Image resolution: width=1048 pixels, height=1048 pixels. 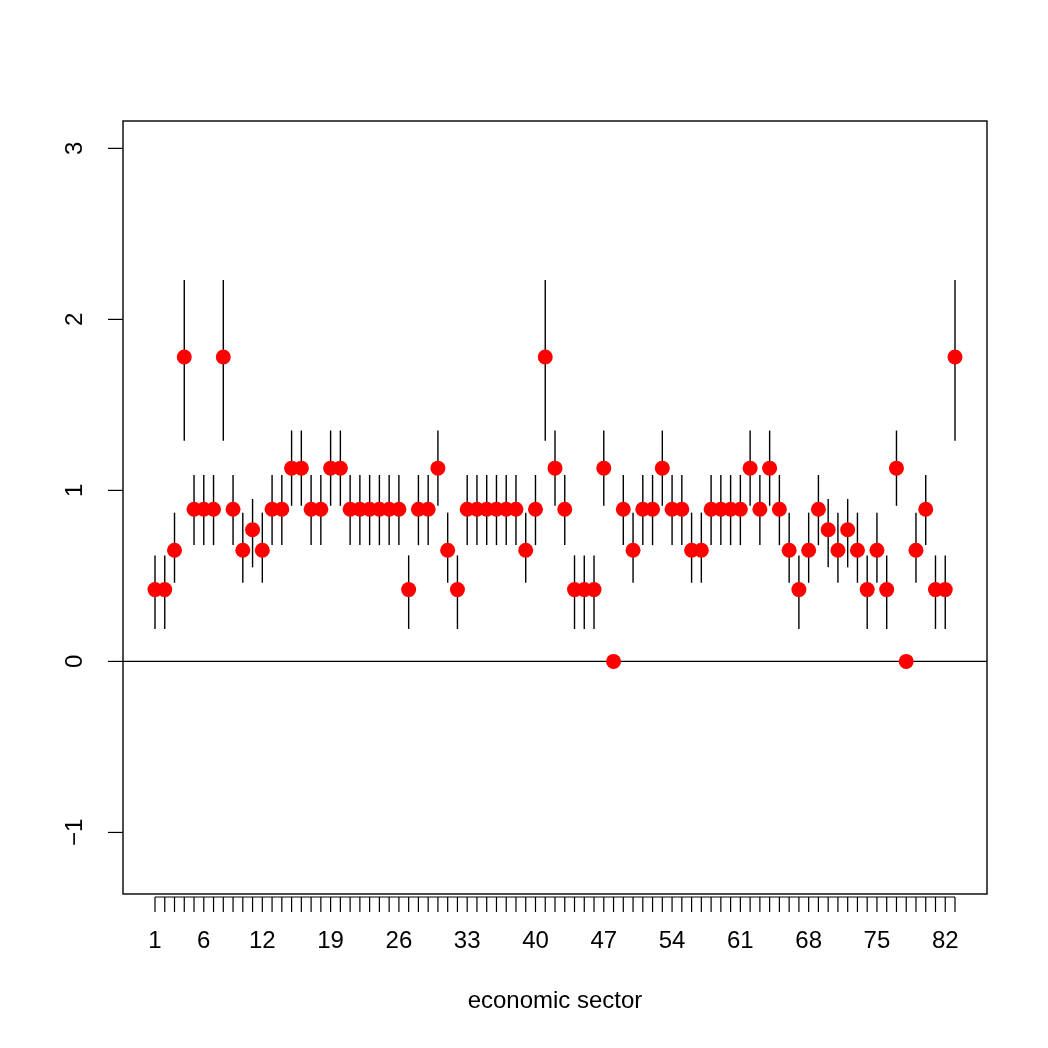 What do you see at coordinates (73, 832) in the screenshot?
I see `y-tick-label: −1` at bounding box center [73, 832].